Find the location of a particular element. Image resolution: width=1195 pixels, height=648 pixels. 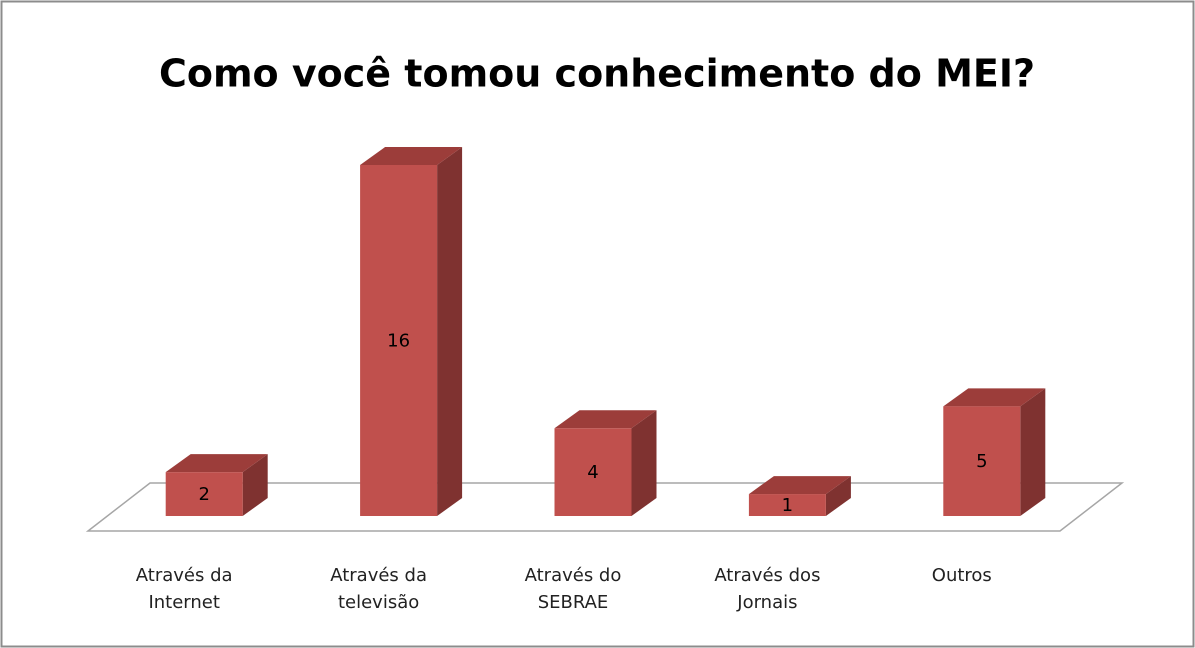

x-tick-label: Através do SEBRAE is located at coordinates (573, 589).